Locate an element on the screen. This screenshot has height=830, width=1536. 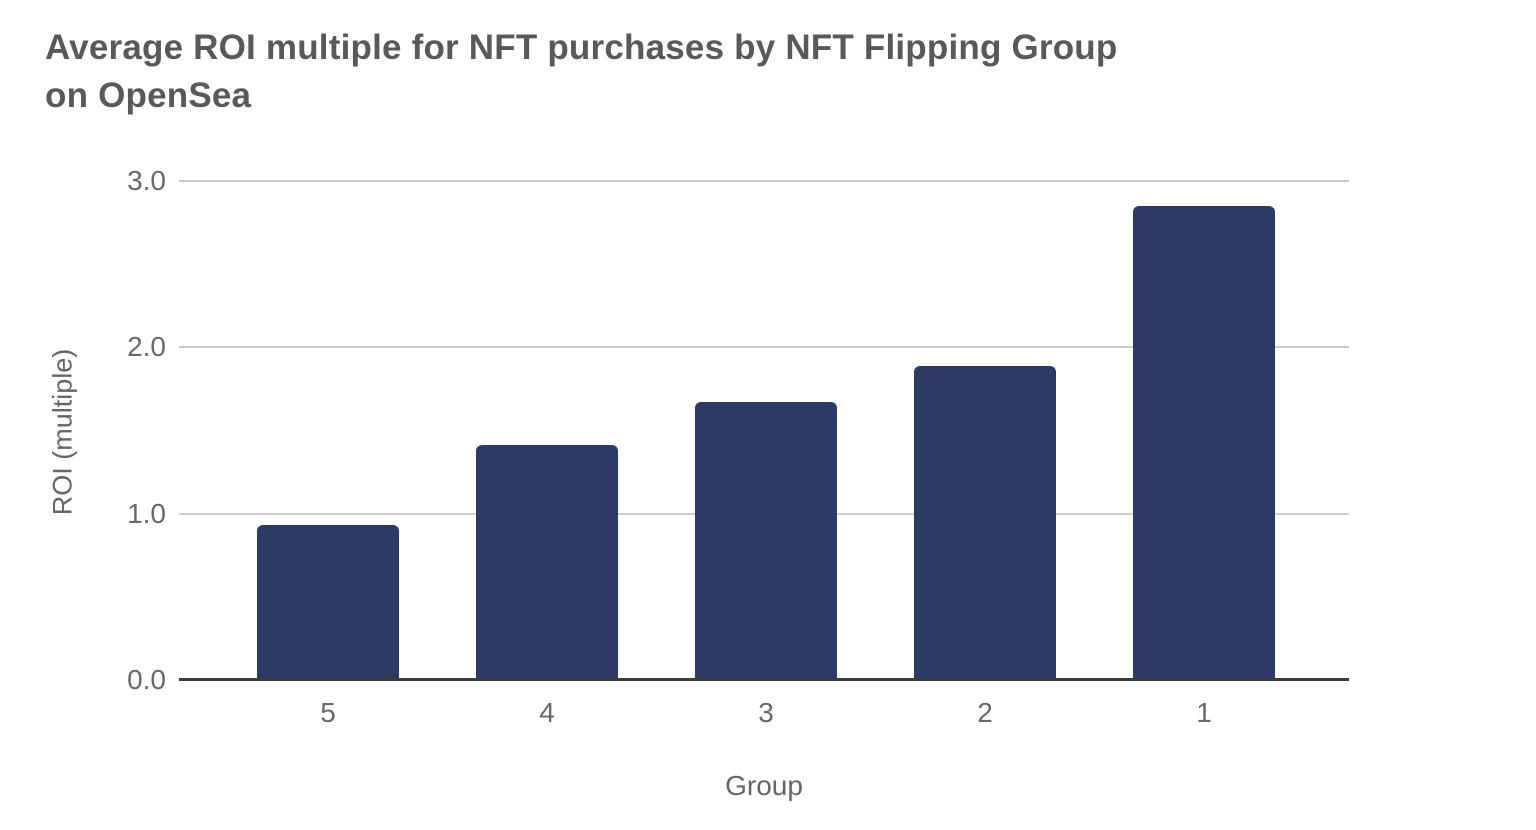
y-tick-label-1.0: 1.0 is located at coordinates (146, 513).